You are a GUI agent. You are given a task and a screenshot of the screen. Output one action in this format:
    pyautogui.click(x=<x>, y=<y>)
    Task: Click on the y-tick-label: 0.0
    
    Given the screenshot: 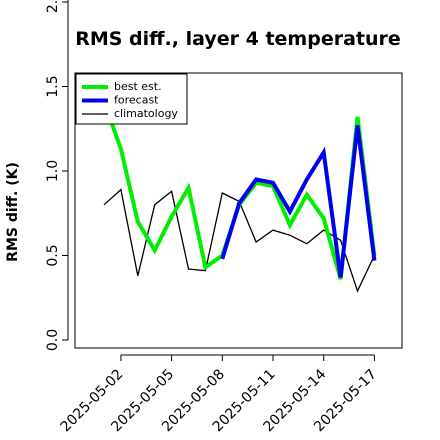 What is the action you would take?
    pyautogui.click(x=53, y=340)
    